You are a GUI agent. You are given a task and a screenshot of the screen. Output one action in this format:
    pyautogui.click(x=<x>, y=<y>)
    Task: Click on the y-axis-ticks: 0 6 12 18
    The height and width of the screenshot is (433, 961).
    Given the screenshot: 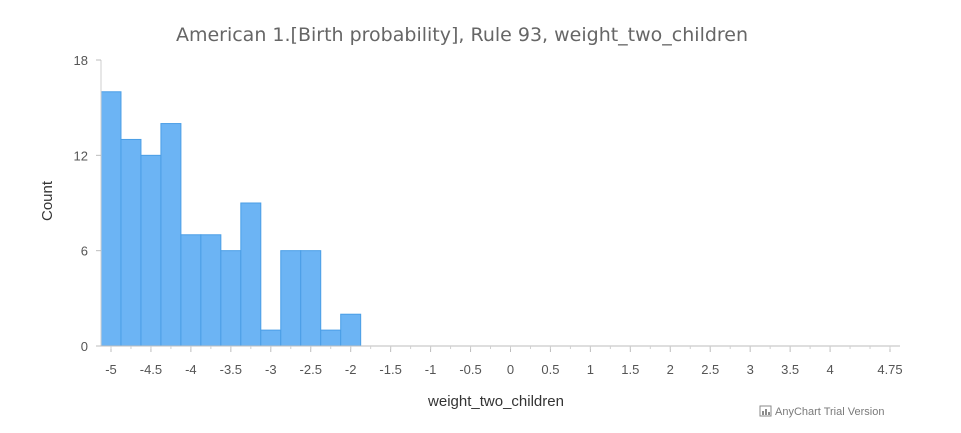 What is the action you would take?
    pyautogui.click(x=87, y=203)
    